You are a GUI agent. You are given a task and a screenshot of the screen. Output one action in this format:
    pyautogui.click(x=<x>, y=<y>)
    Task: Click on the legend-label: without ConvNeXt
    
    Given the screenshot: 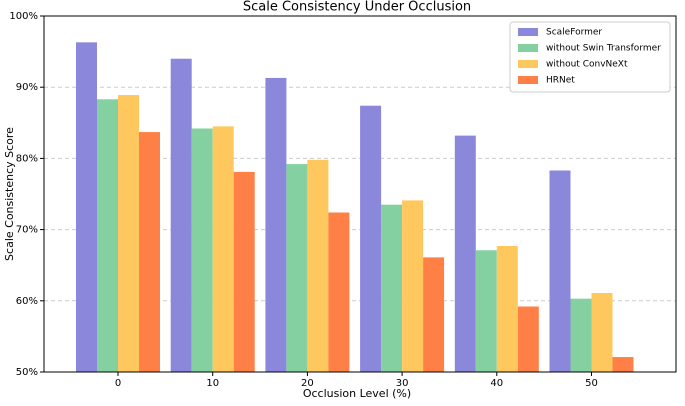 What is the action you would take?
    pyautogui.click(x=587, y=65)
    